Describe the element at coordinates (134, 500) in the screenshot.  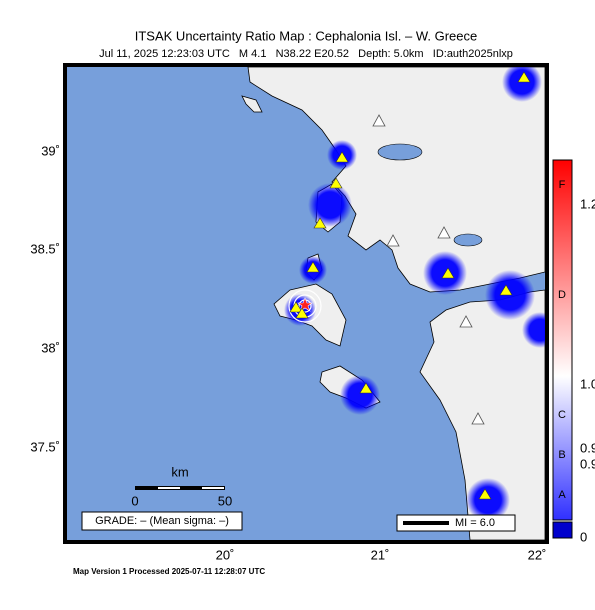
I see `scale-label: 0` at that location.